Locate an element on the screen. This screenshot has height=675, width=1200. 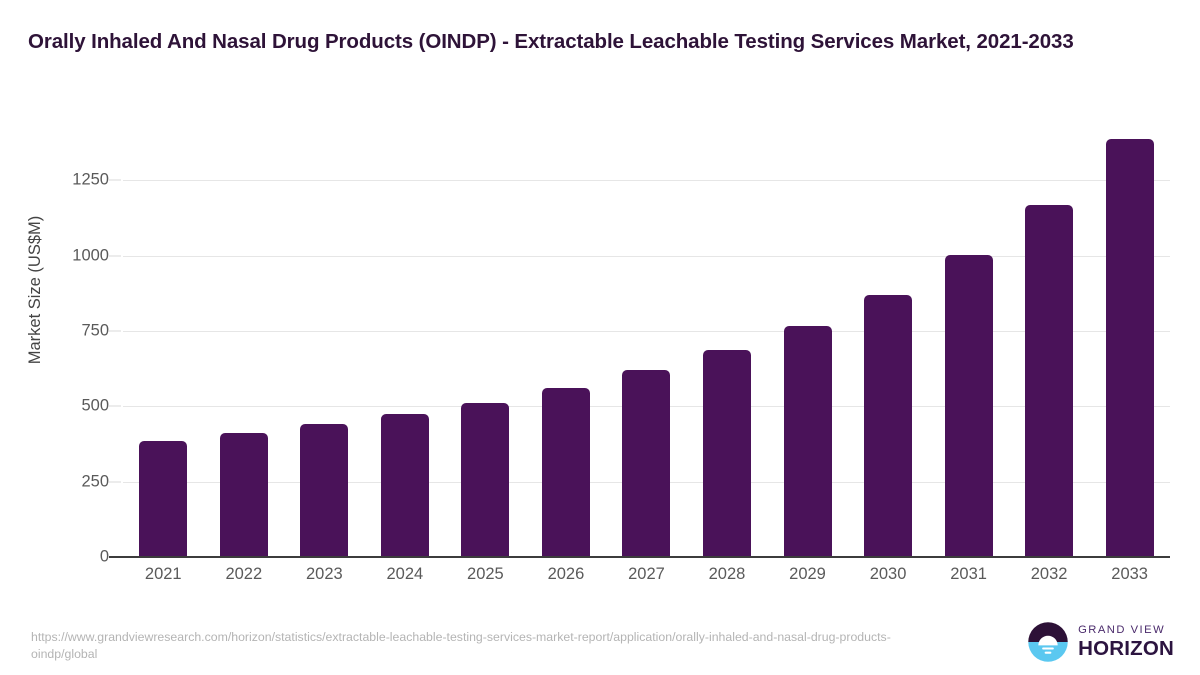
x-axis-tick-label: 2031 is located at coordinates (968, 574).